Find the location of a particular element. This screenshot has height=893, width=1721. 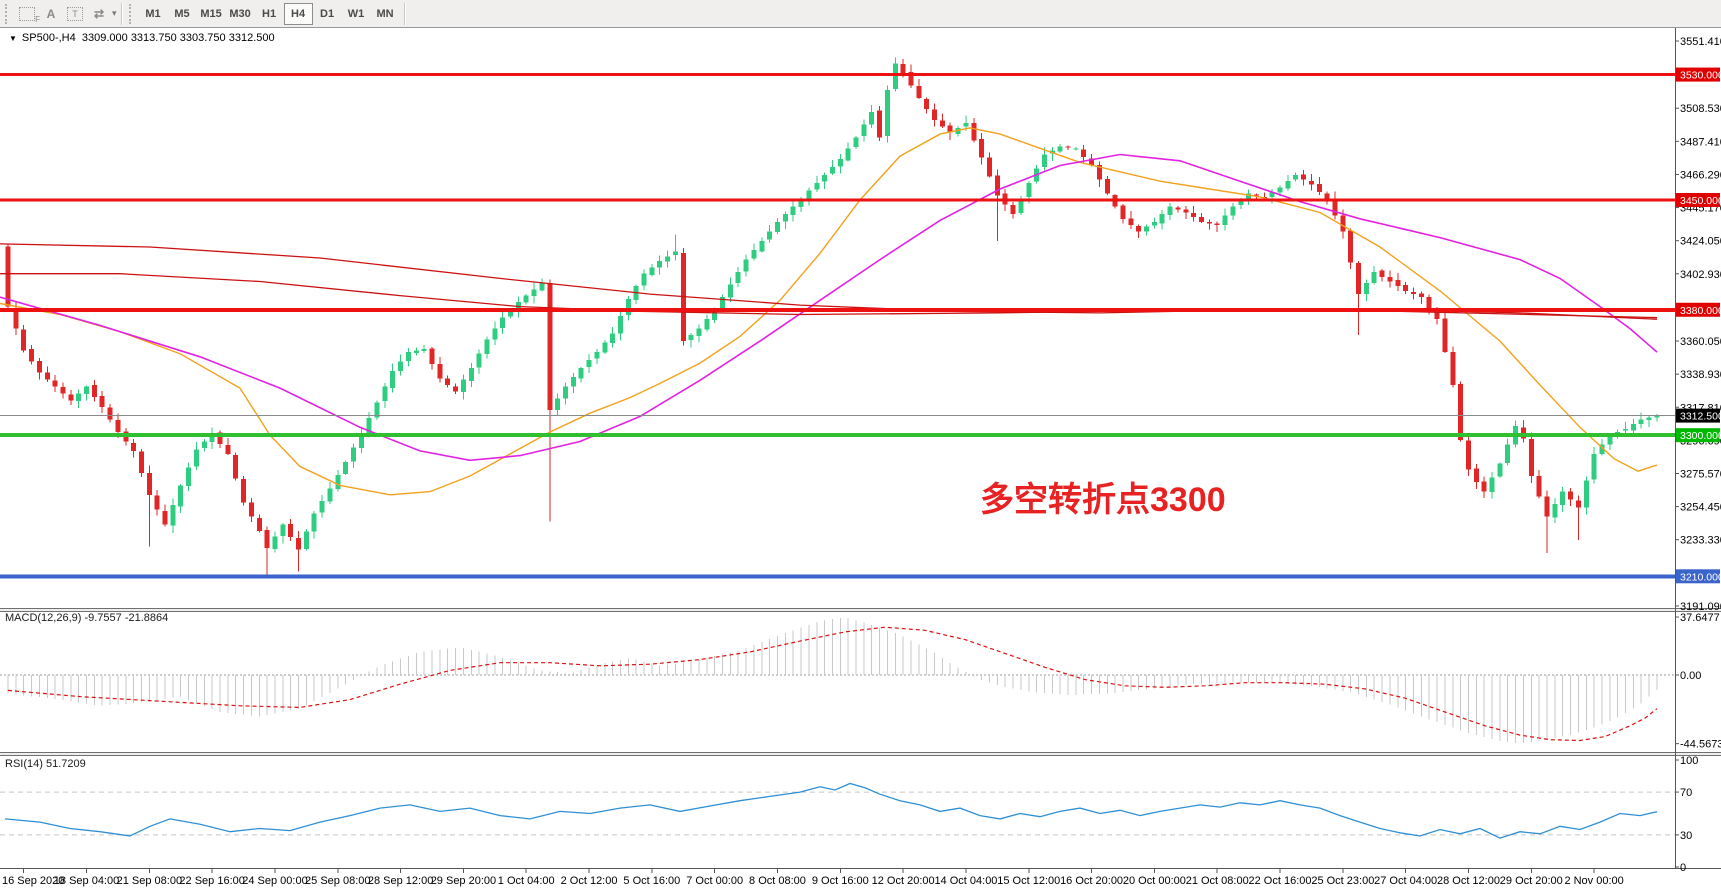

price-badge-3210.000 is located at coordinates (1698, 576).